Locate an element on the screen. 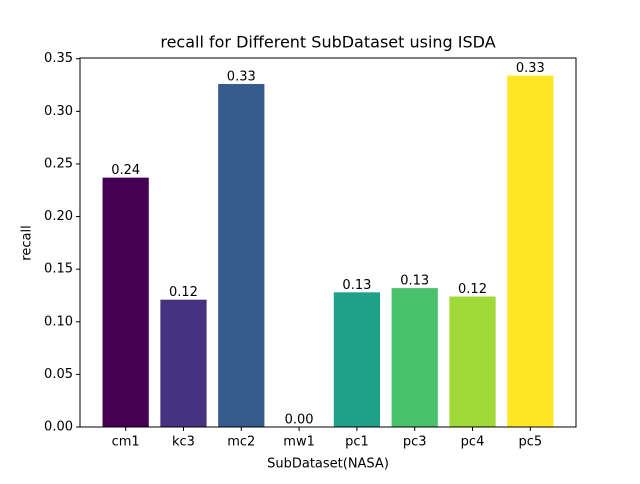  x-tick-label: pc4 is located at coordinates (473, 442).